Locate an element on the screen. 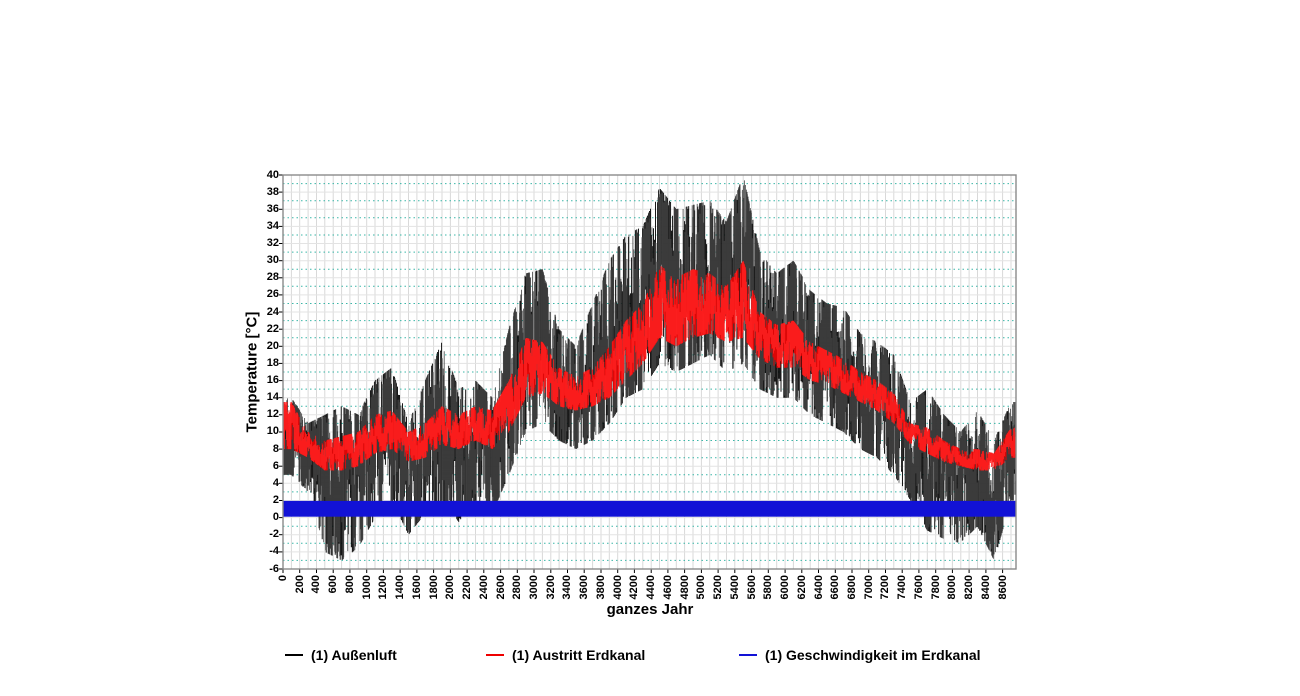  legend-label: (1) Geschwindigkeit im Erdkanal is located at coordinates (873, 655).